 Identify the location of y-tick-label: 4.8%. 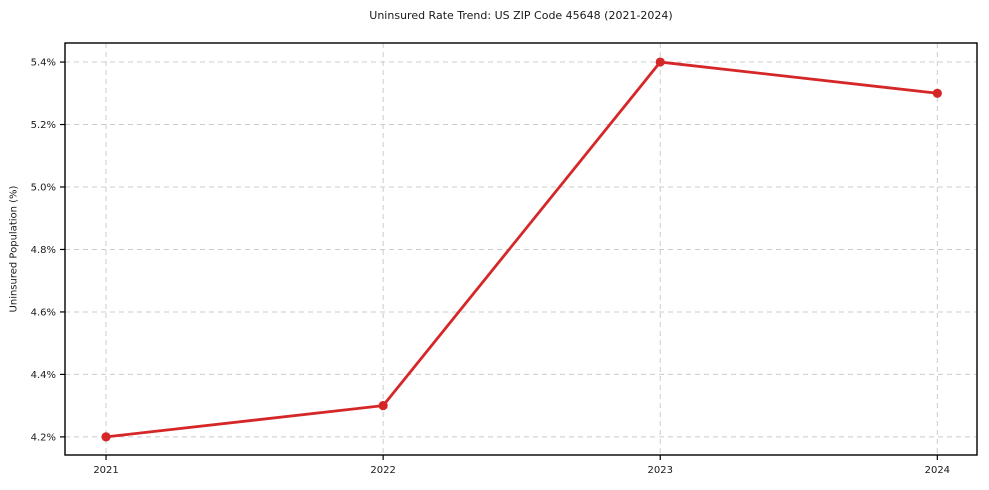
(43, 250).